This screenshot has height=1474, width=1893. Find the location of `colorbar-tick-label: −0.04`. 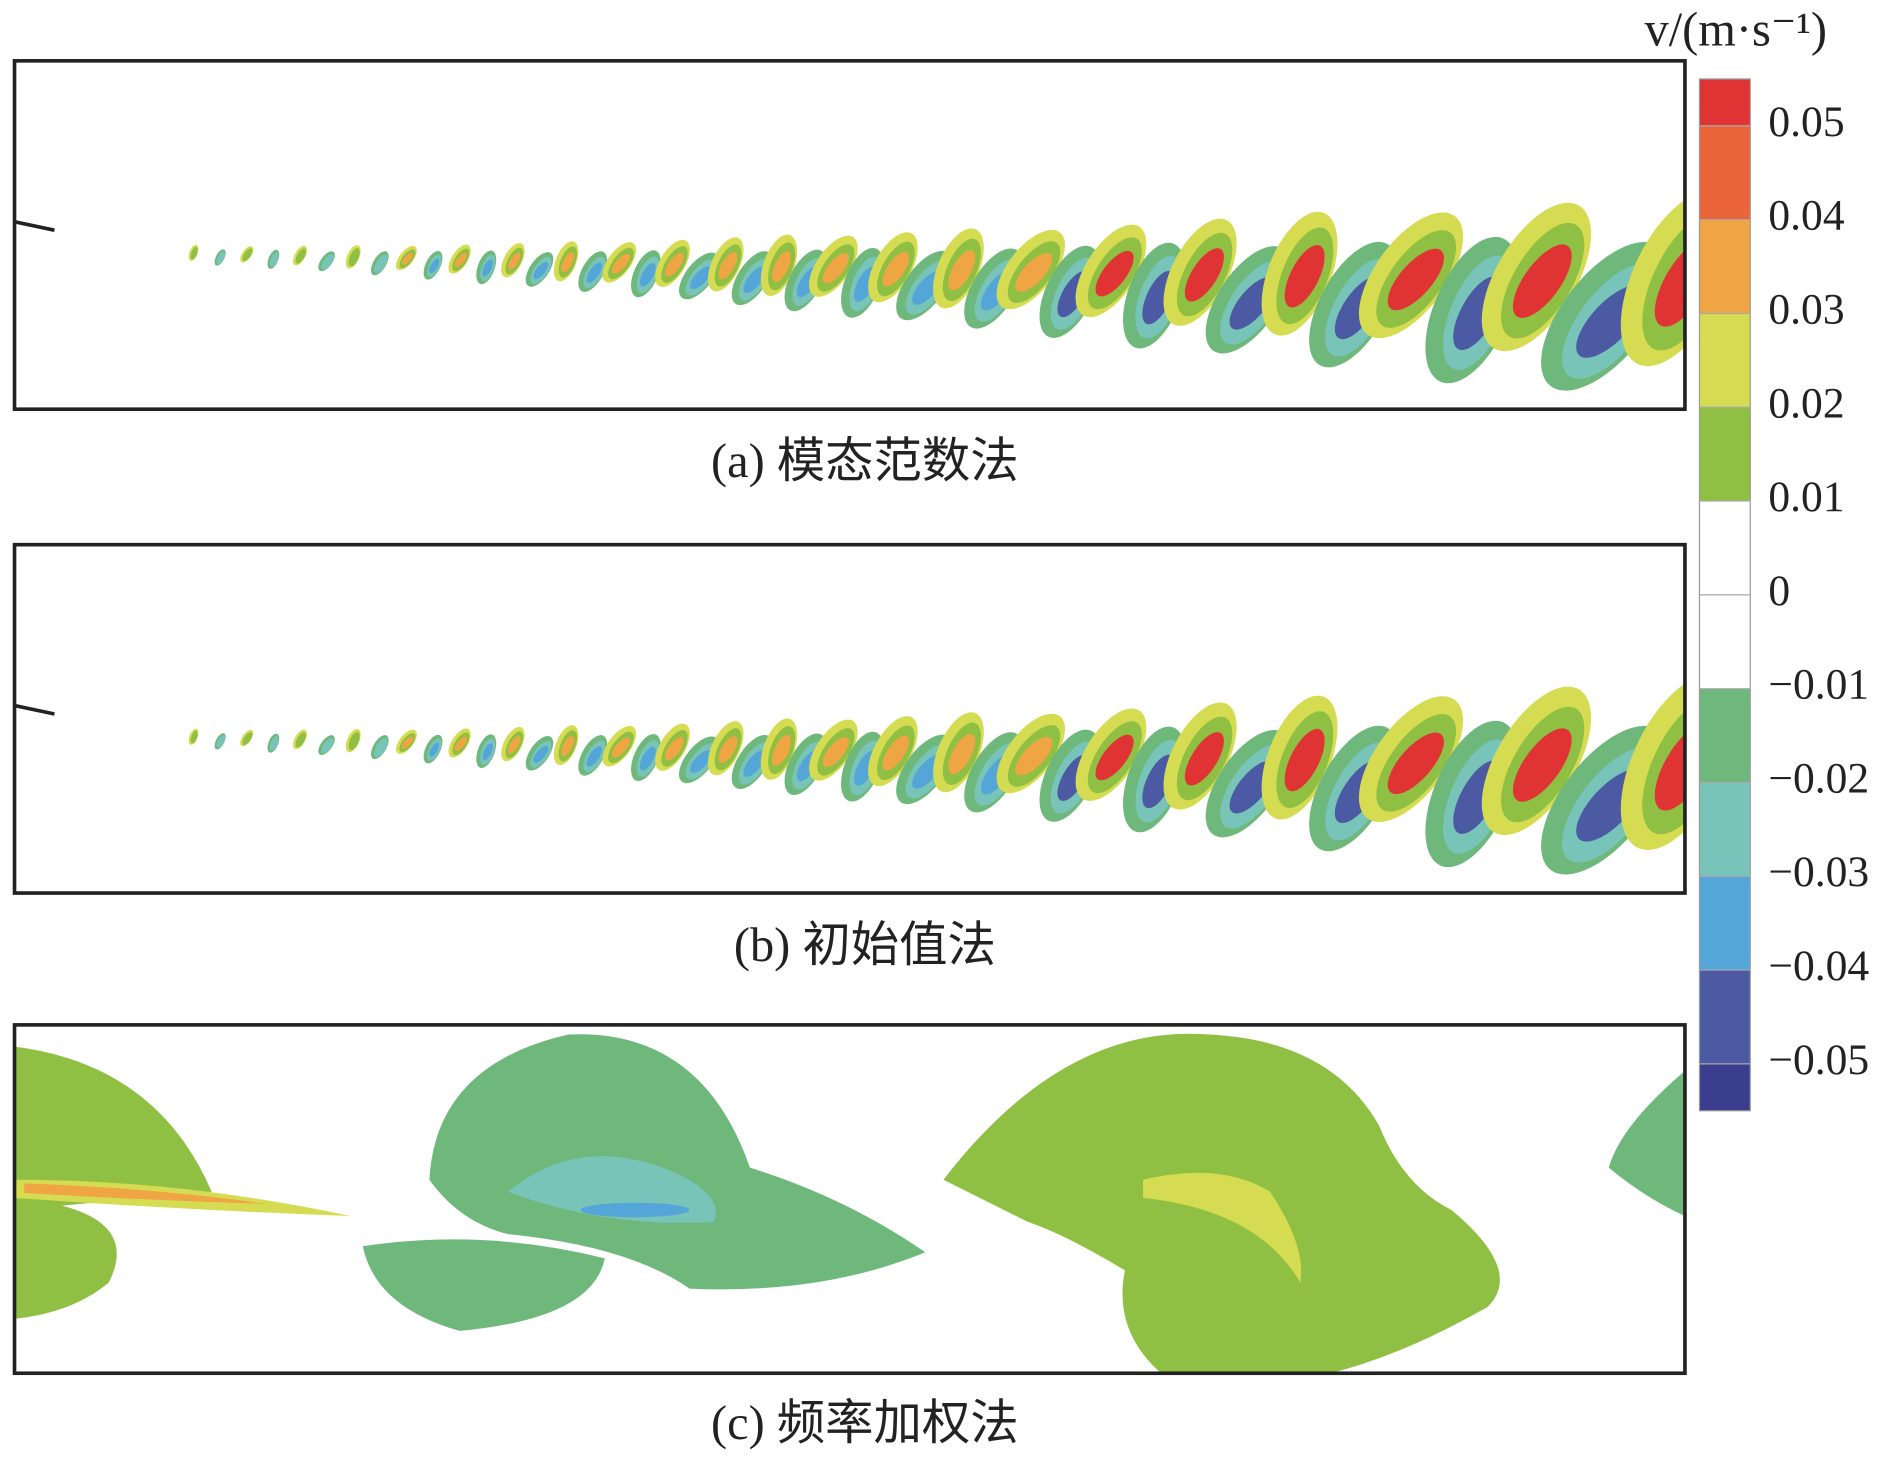

colorbar-tick-label: −0.04 is located at coordinates (1818, 966).